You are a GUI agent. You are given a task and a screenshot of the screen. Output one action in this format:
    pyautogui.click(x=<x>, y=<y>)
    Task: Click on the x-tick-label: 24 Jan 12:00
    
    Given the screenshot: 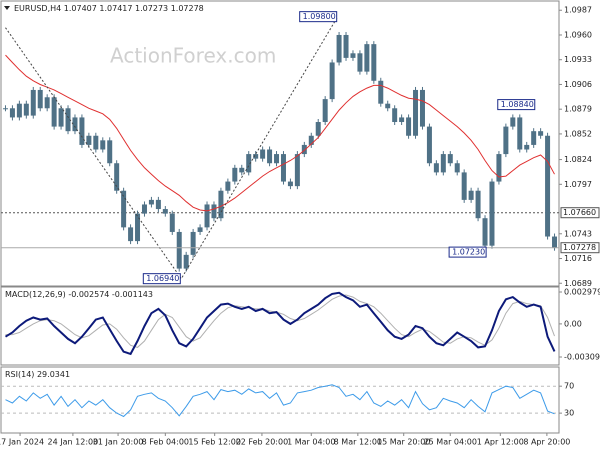 What is the action you would take?
    pyautogui.click(x=73, y=442)
    